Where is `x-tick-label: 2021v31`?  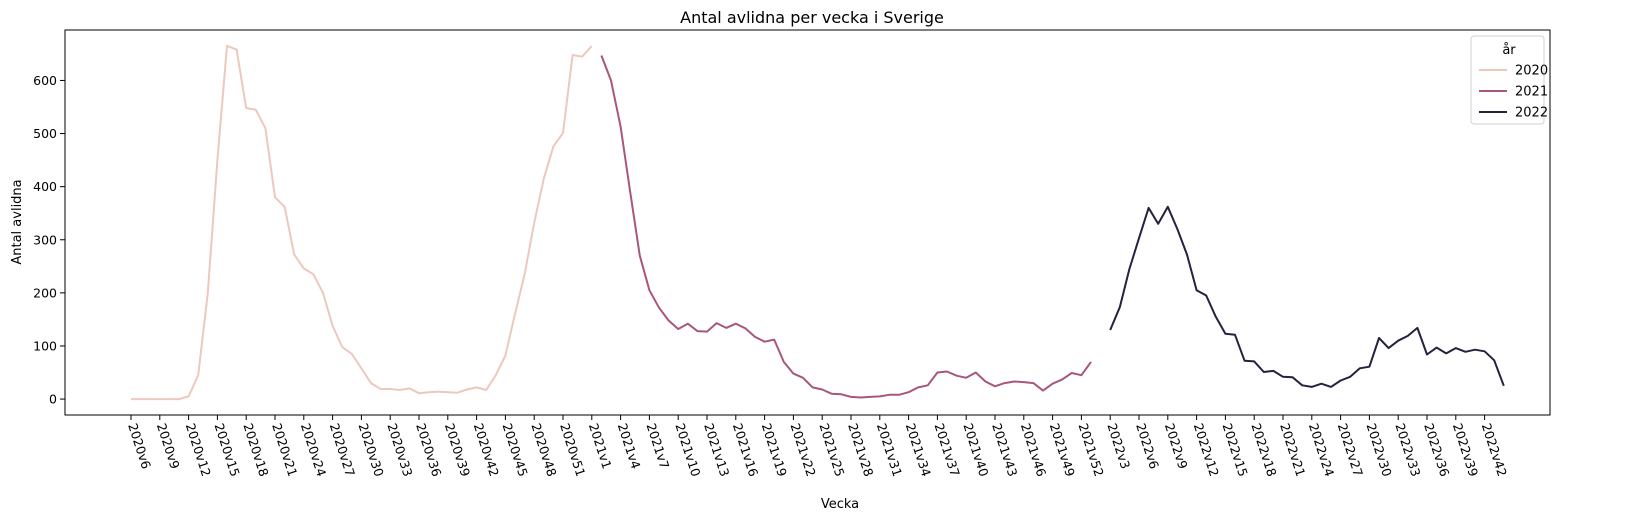 x-tick-label: 2021v31 is located at coordinates (889, 449).